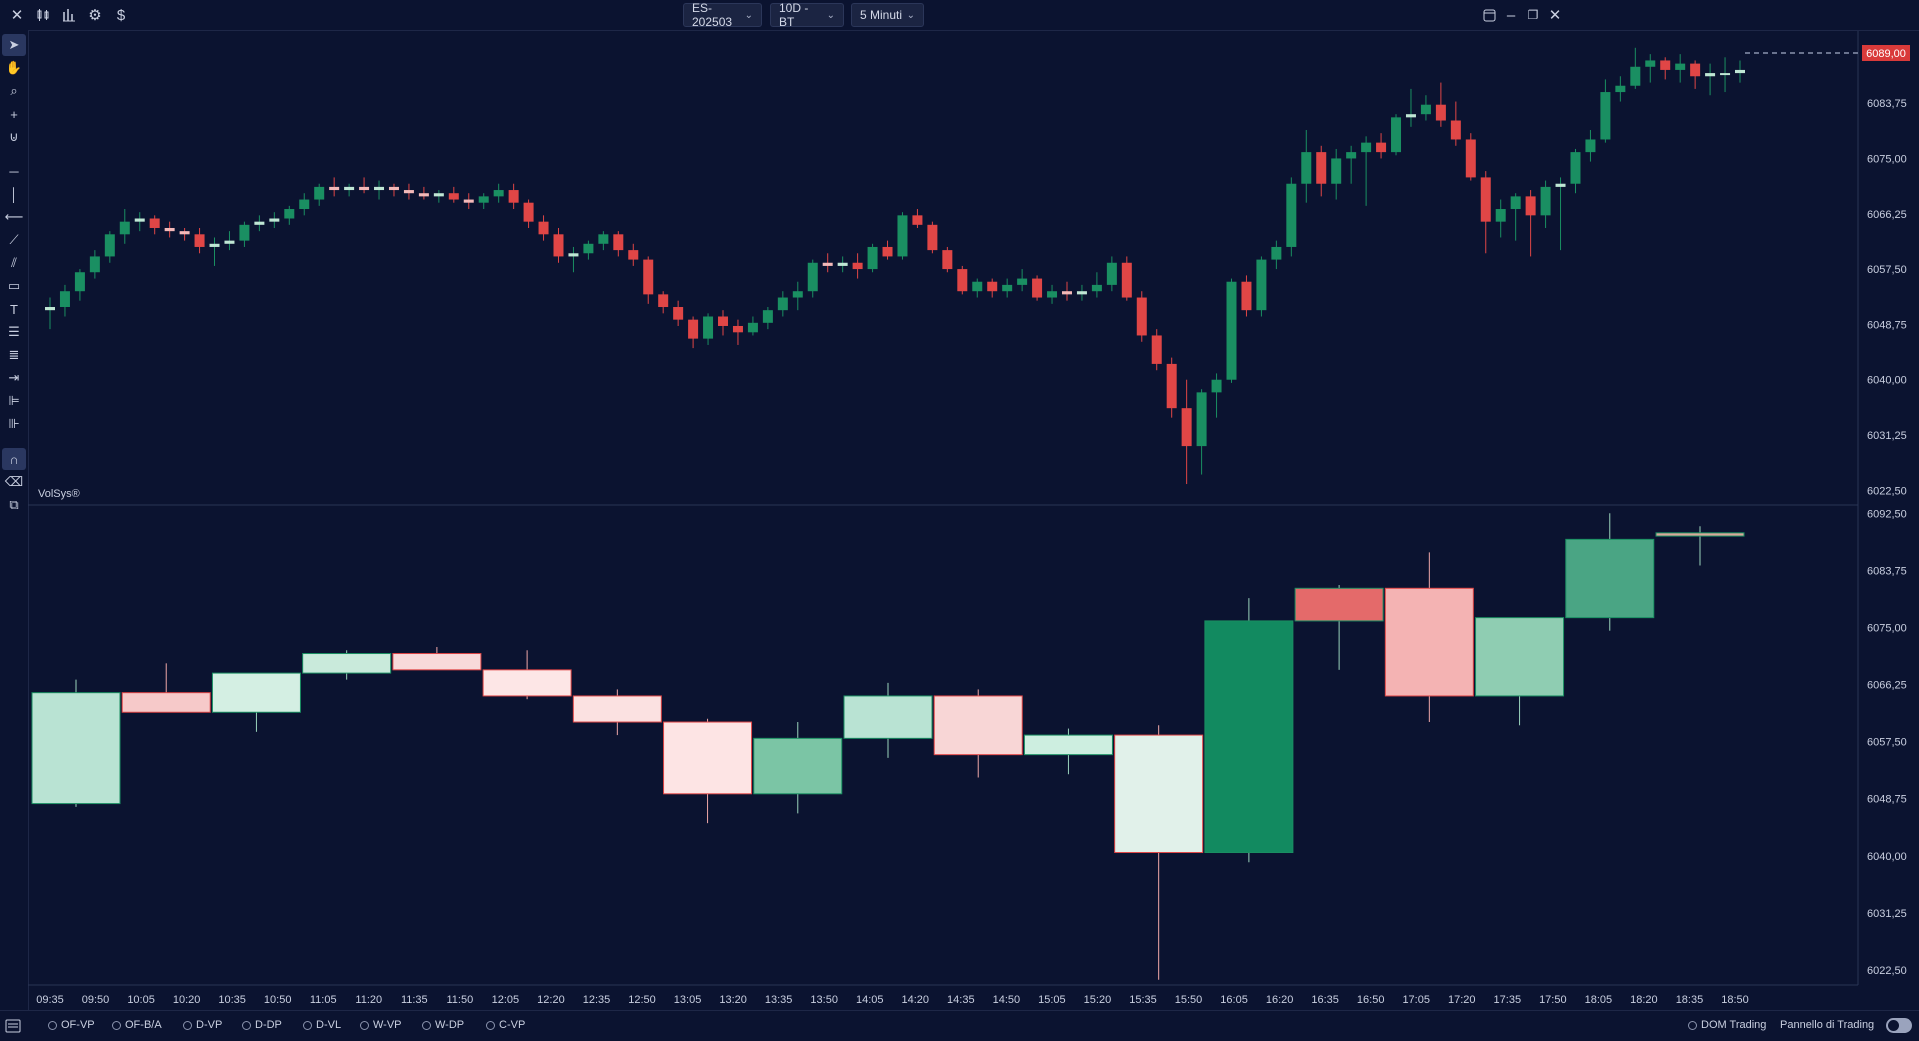 Image resolution: width=1919 pixels, height=1041 pixels. What do you see at coordinates (14, 309) in the screenshot?
I see `text-icon: T` at bounding box center [14, 309].